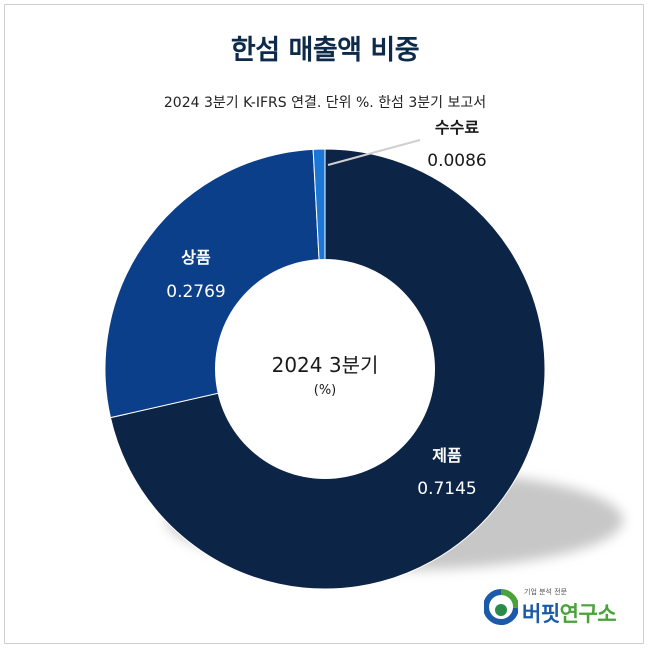 The width and height of the screenshot is (650, 650). I want to click on logo-mark-icon, so click(501, 606).